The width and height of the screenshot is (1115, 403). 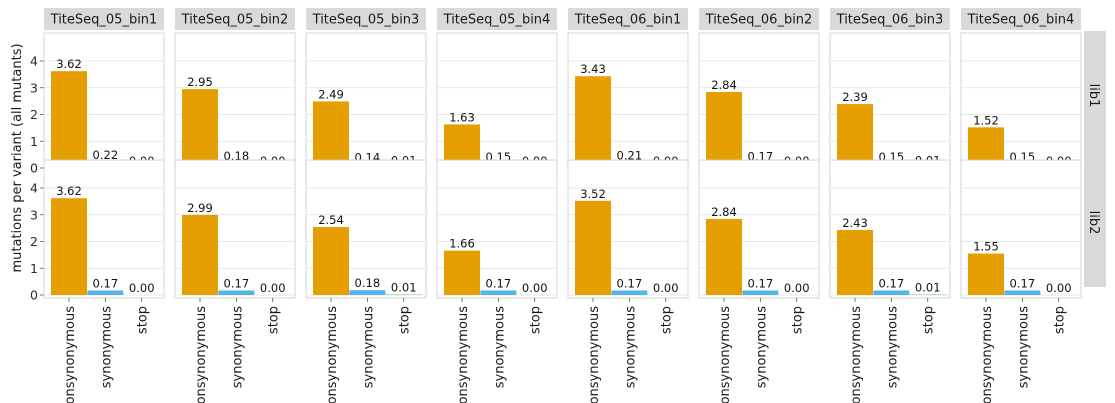 I want to click on facet-panel: 3.620.220.00, so click(x=104, y=102).